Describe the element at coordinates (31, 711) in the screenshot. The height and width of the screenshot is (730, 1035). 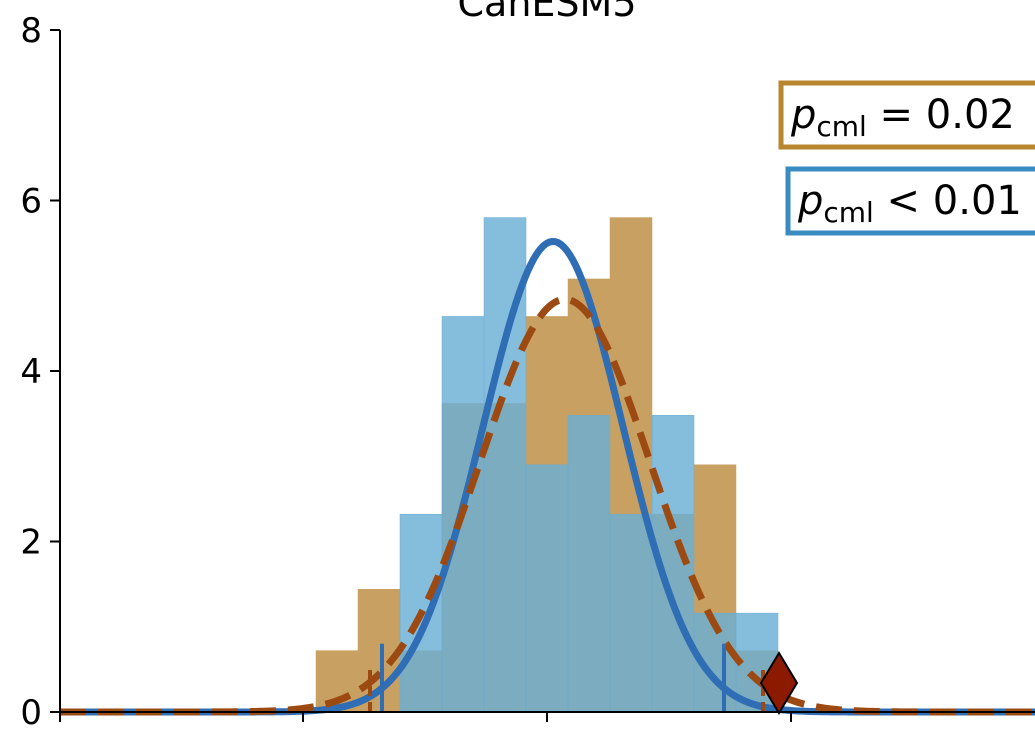
I see `y-tick-label-0: 0` at that location.